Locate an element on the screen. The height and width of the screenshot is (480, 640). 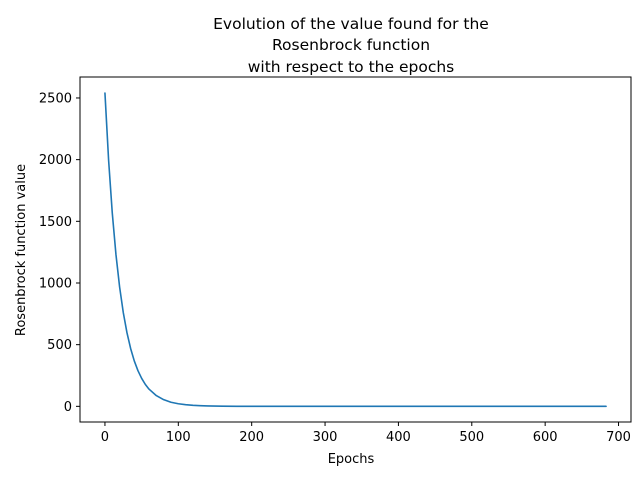
chart-title-line-2: Rosenbrock function is located at coordinates (351, 45).